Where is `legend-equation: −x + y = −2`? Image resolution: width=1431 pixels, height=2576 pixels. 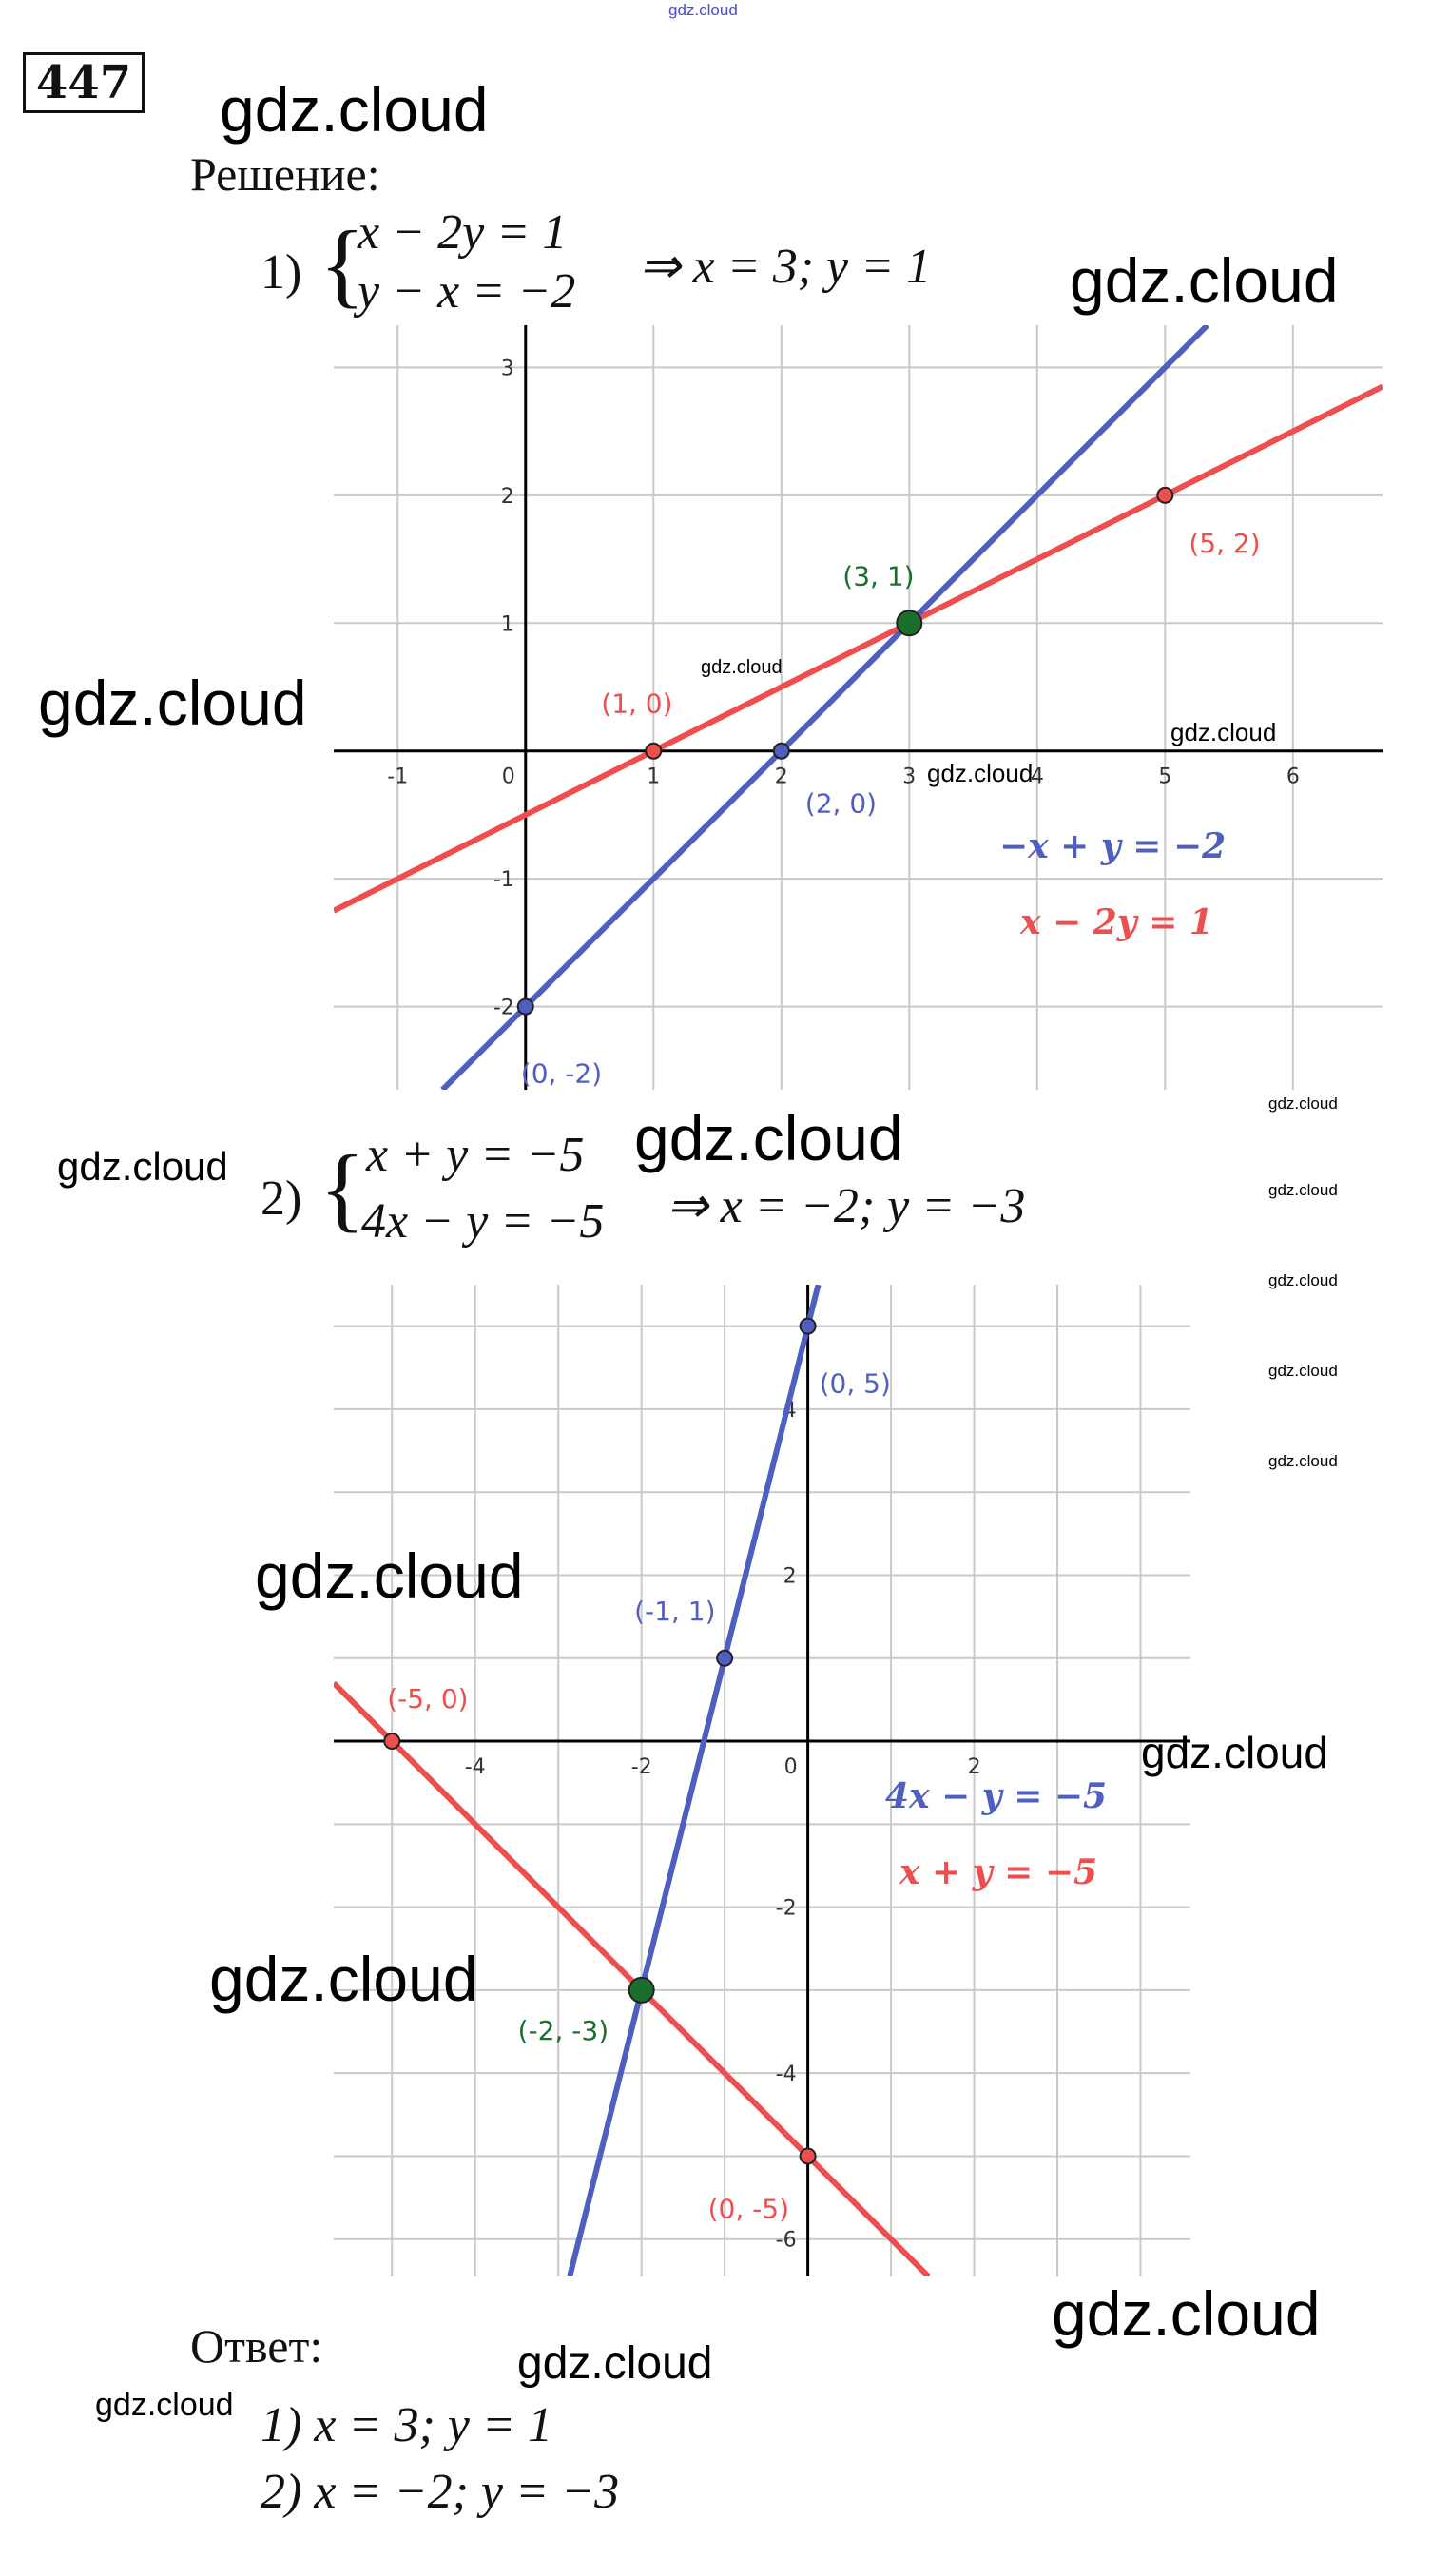
legend-equation: −x + y = −2 is located at coordinates (1113, 846).